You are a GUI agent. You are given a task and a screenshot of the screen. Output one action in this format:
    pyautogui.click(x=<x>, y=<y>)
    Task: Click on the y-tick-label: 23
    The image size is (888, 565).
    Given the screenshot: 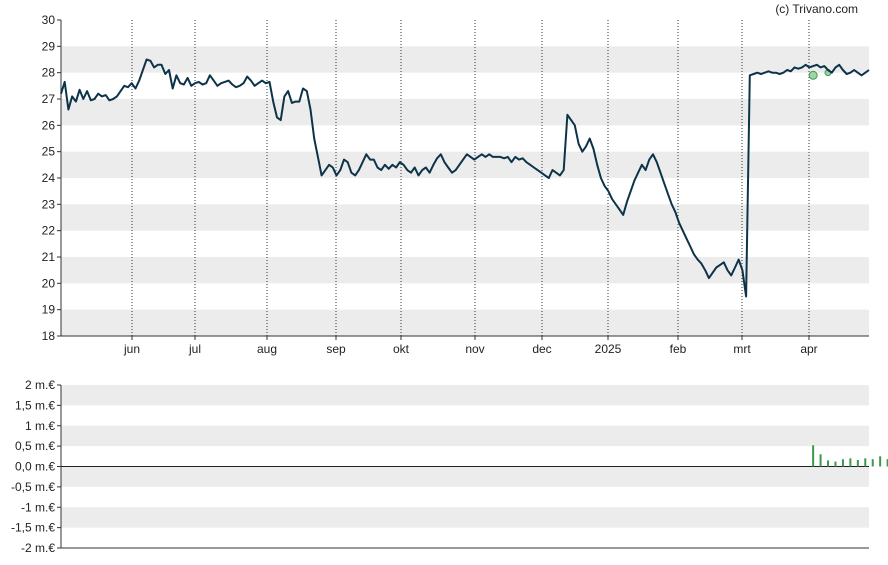 What is the action you would take?
    pyautogui.click(x=49, y=204)
    